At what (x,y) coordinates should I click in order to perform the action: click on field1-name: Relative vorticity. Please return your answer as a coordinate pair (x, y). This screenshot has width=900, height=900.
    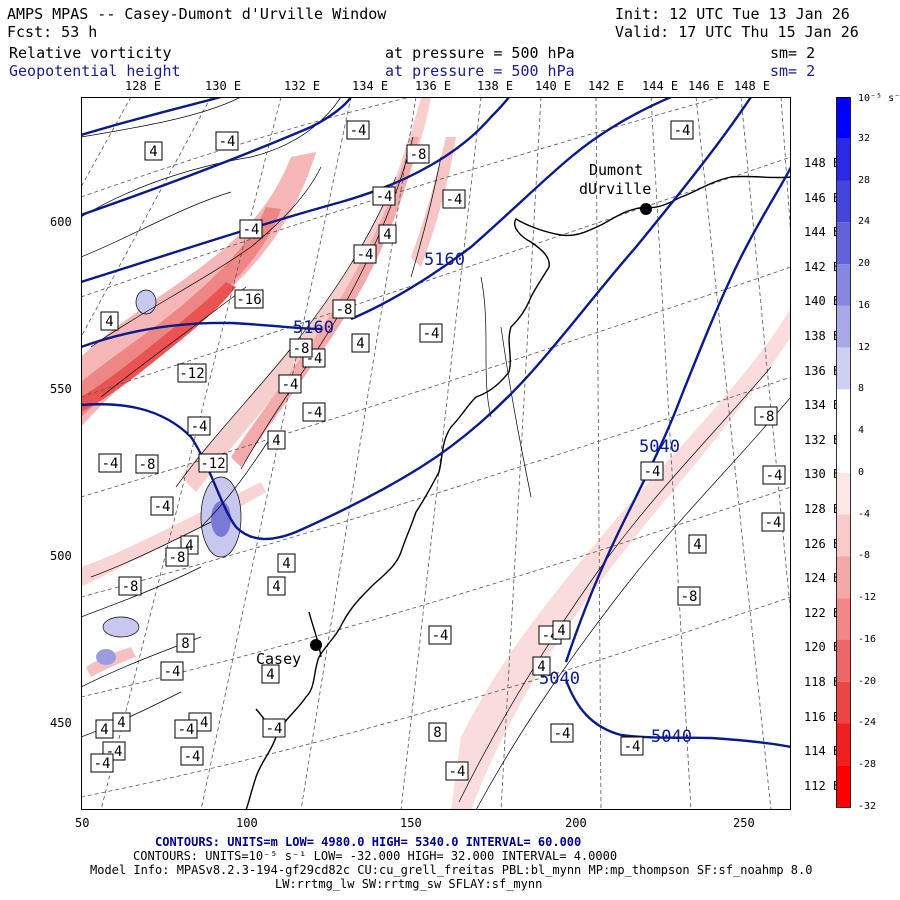
    Looking at the image, I should click on (90, 53).